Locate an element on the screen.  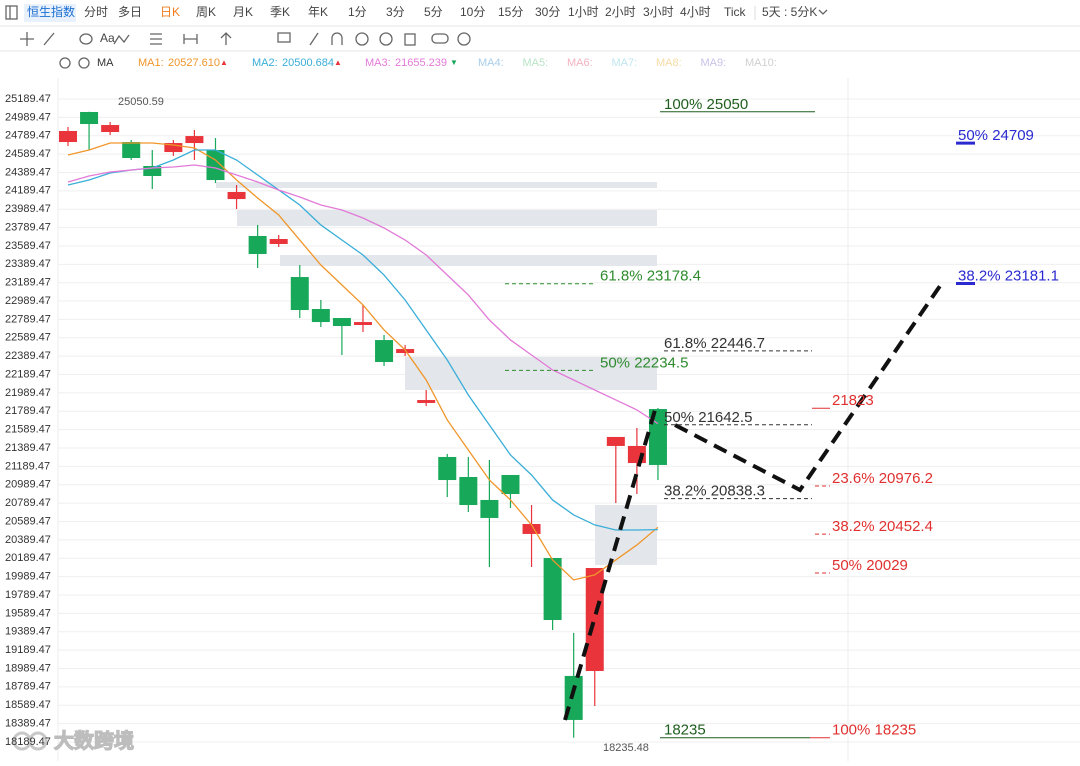
symbol: 恒生指数 is located at coordinates (51, 11).